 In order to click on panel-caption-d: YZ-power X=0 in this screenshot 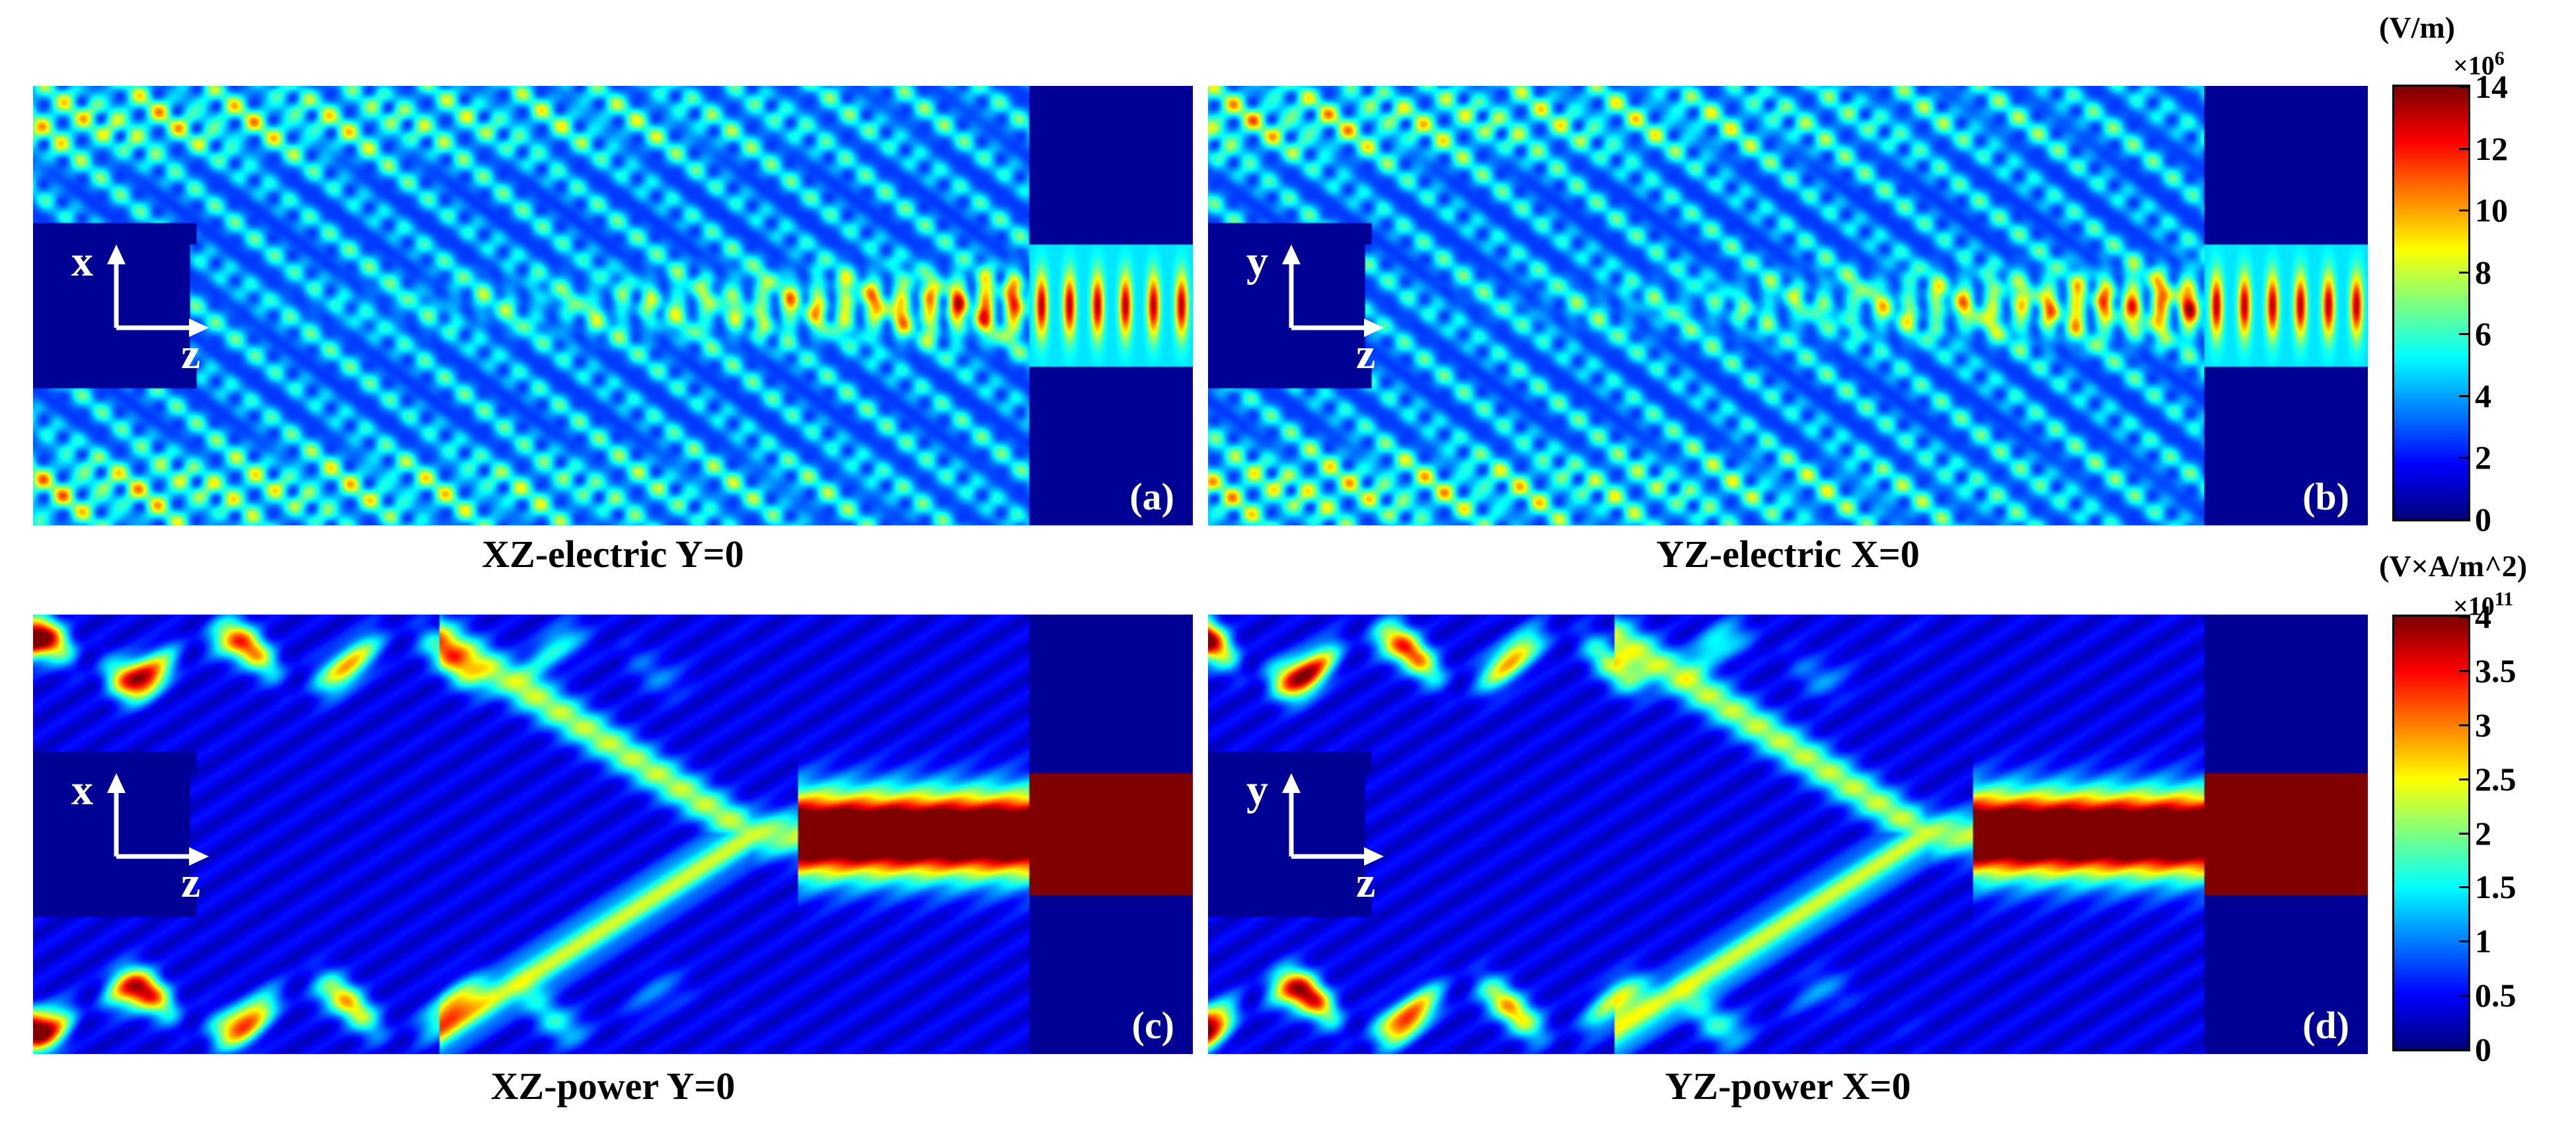, I will do `click(1788, 1086)`.